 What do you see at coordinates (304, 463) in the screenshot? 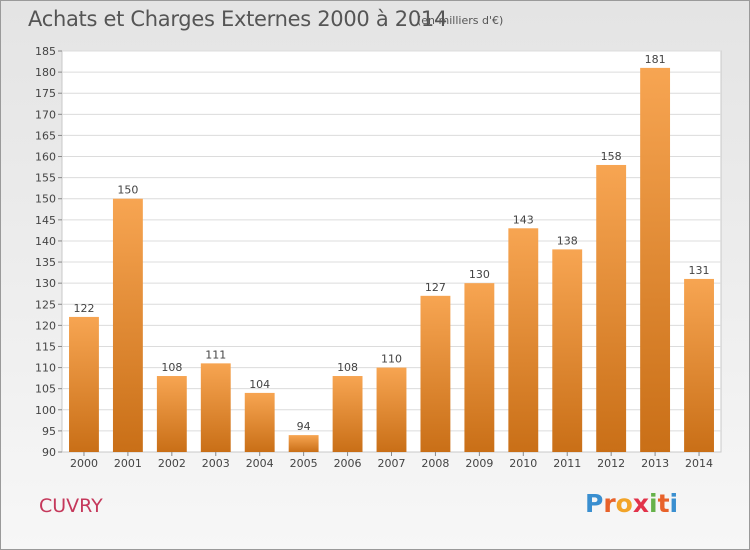
I see `x-tick-label: 2005` at bounding box center [304, 463].